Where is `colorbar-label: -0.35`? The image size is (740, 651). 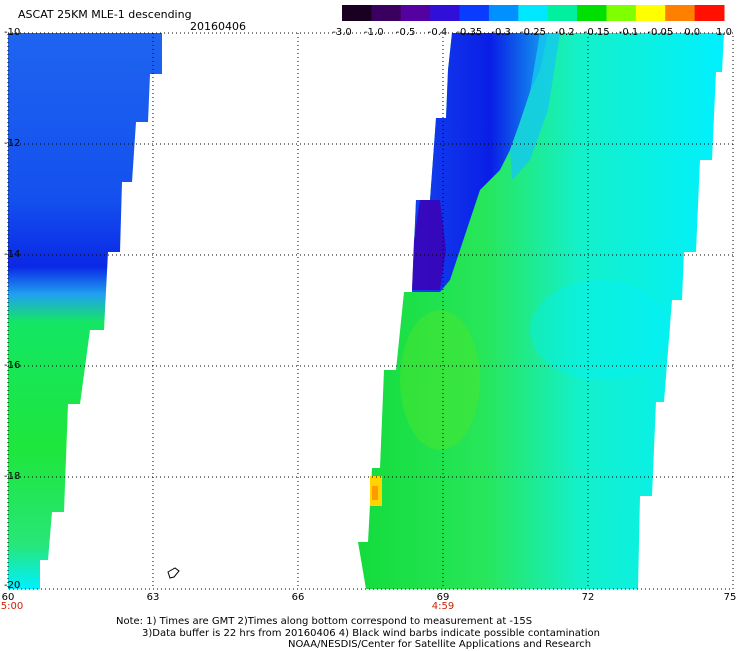 colorbar-label: -0.35 is located at coordinates (469, 32).